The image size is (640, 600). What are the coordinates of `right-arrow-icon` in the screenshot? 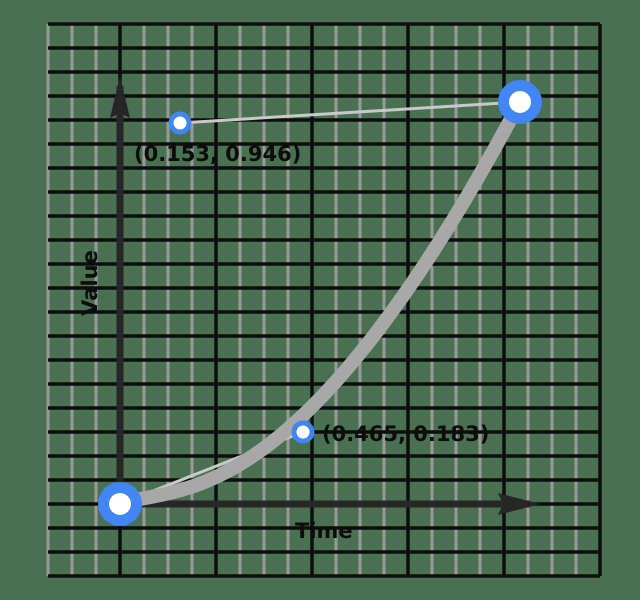 It's located at (519, 504).